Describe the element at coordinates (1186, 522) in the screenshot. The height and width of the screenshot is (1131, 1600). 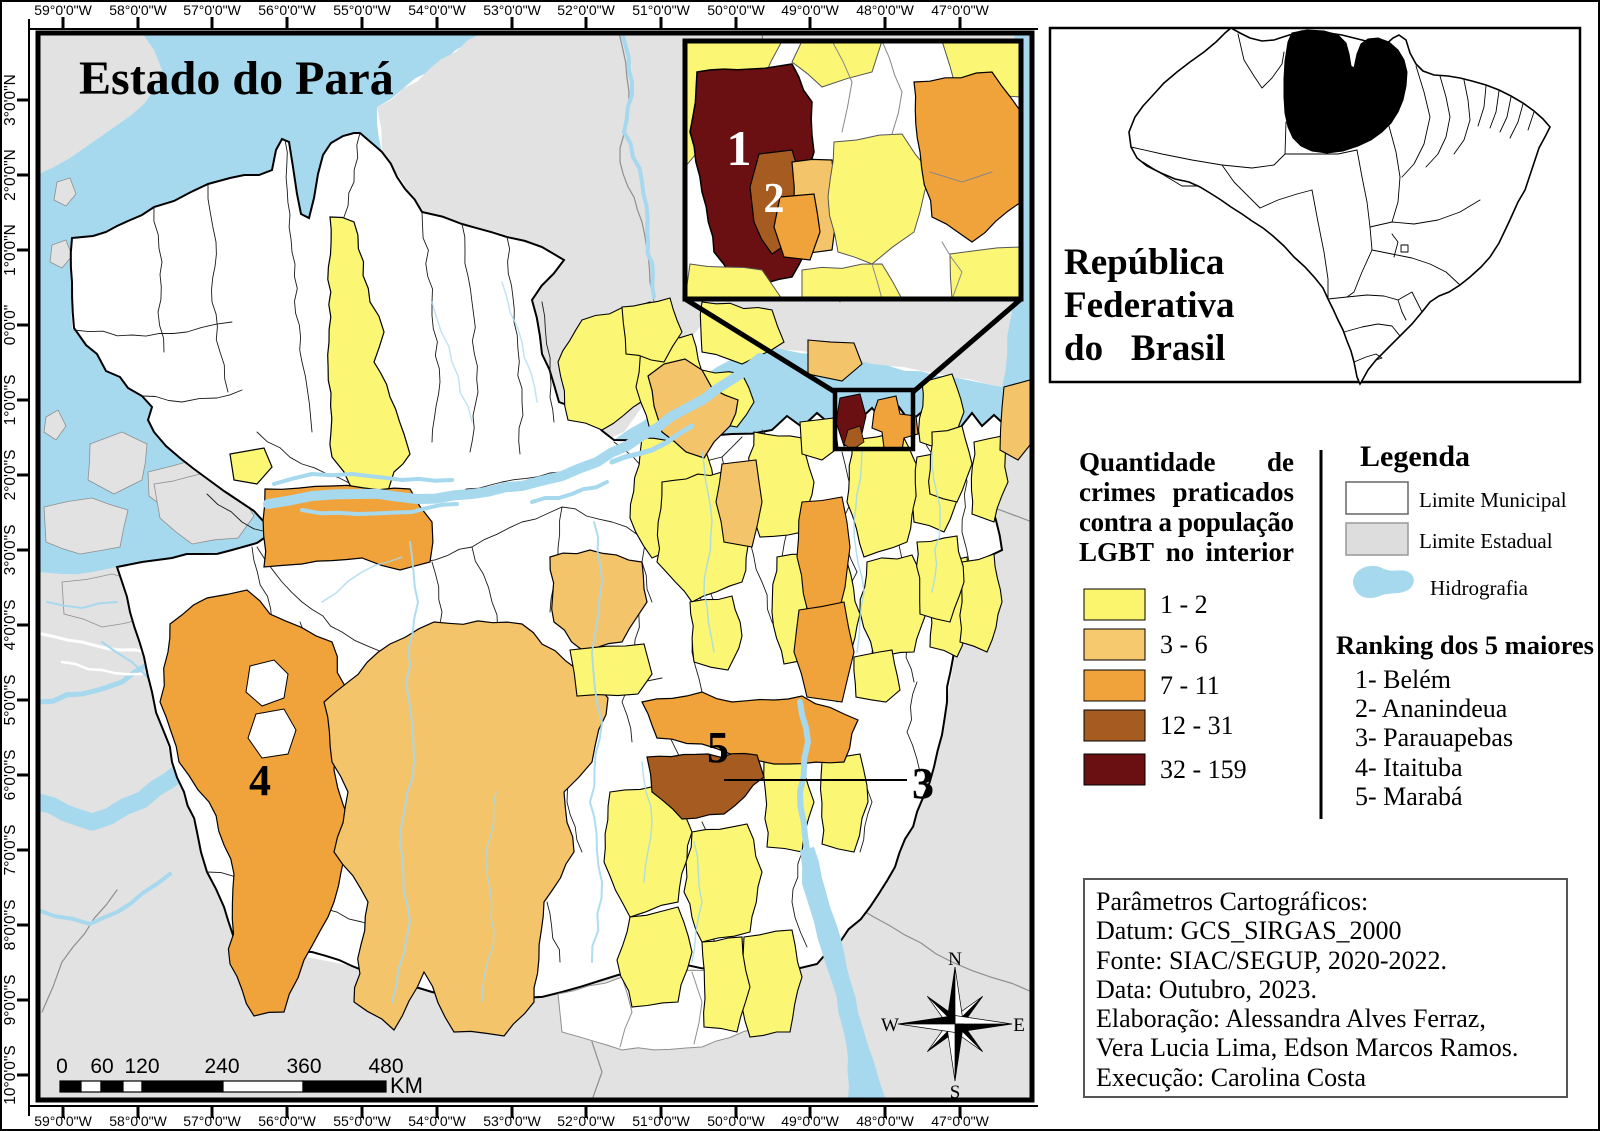
I see `svg-text: contra a população` at that location.